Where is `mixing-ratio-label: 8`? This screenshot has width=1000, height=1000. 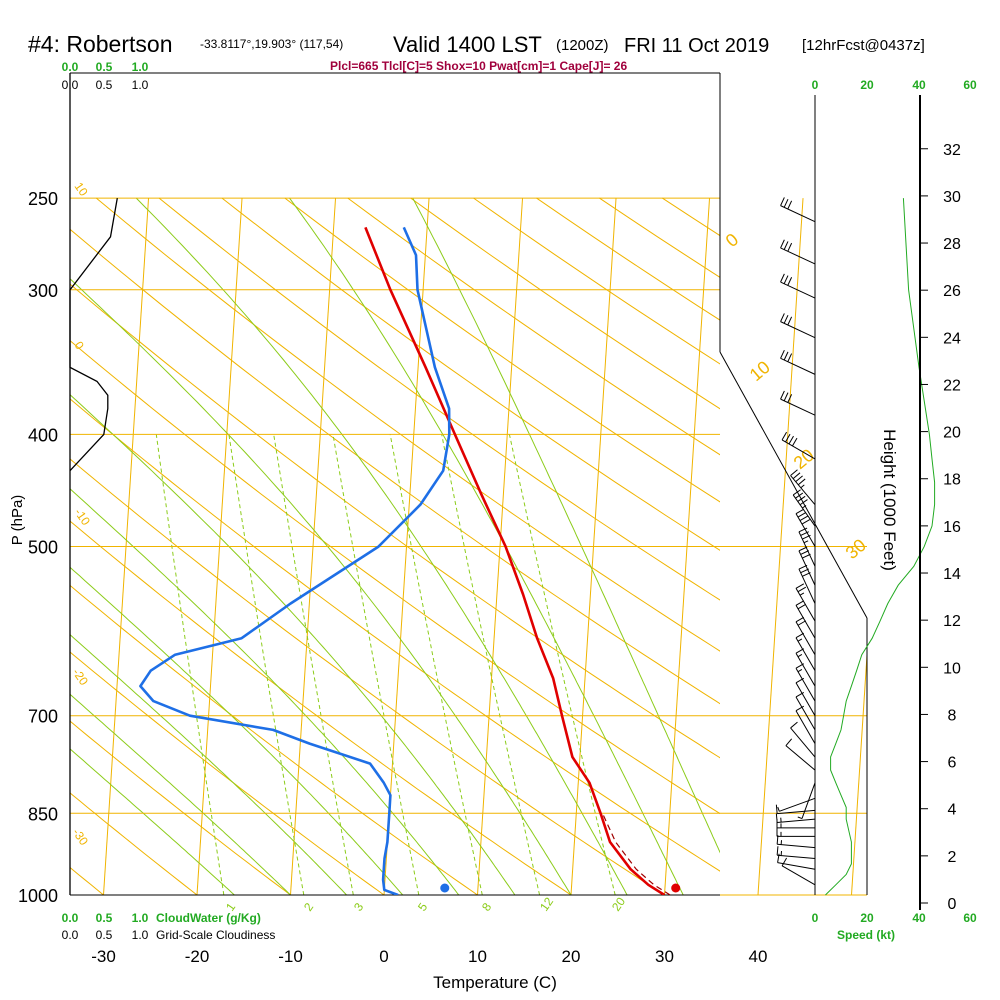 mixing-ratio-label: 8 is located at coordinates (486, 907).